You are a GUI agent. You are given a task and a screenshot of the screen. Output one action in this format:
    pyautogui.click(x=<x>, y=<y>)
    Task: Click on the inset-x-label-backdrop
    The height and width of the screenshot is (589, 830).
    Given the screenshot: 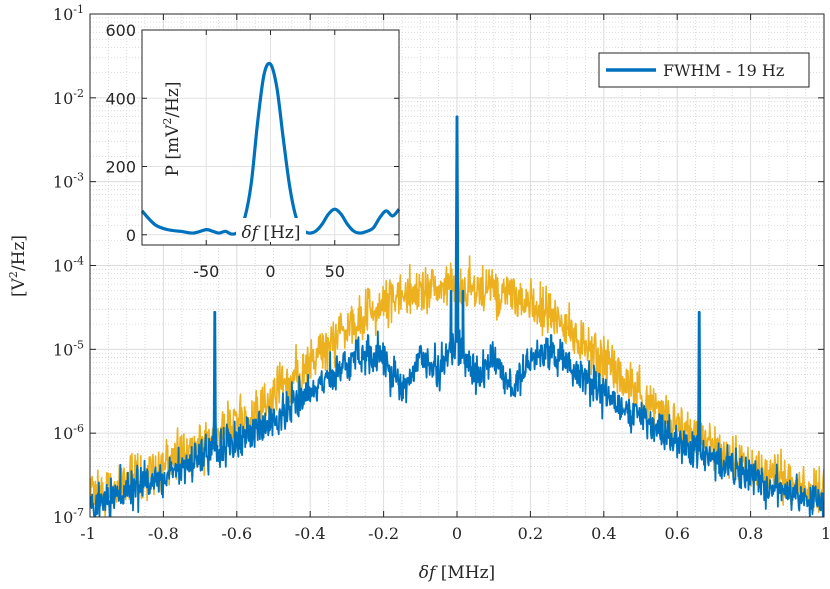 What is the action you would take?
    pyautogui.click(x=271, y=230)
    